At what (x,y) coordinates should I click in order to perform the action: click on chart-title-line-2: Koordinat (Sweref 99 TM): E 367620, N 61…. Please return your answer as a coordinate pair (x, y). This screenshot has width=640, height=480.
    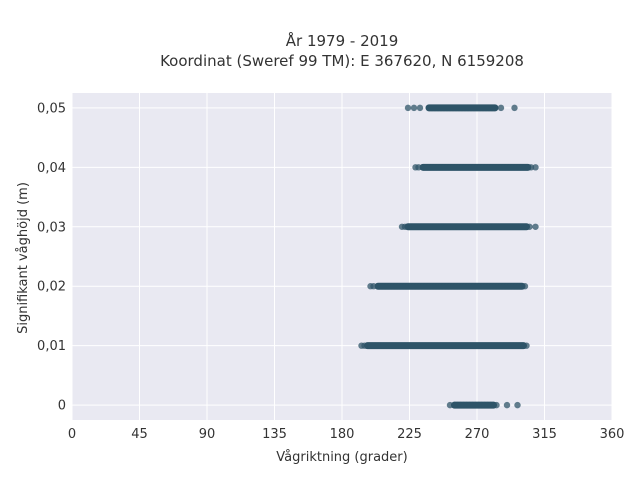
    Looking at the image, I should click on (342, 61).